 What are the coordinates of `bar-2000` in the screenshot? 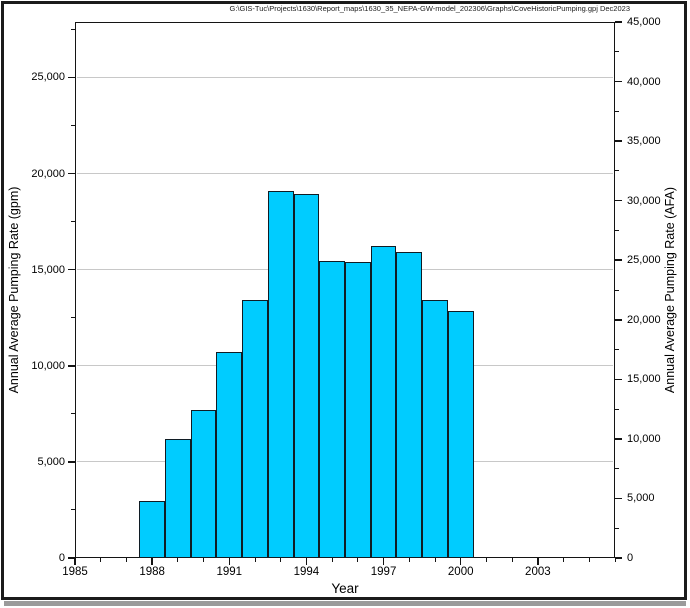 It's located at (460, 434).